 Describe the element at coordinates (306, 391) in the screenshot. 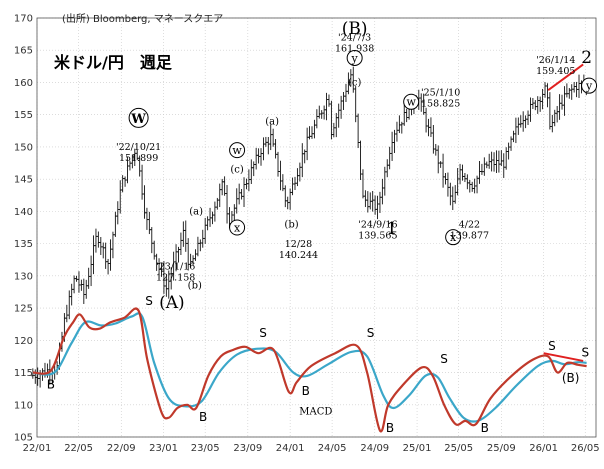

I see `macd-signal-macd_B_3: B` at that location.